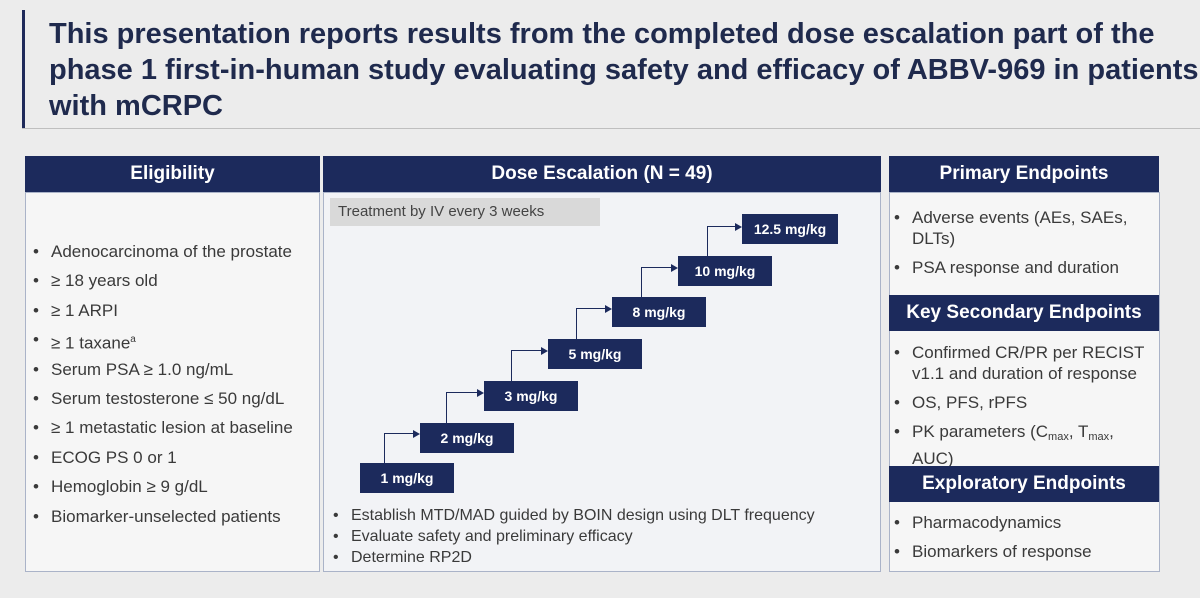  What do you see at coordinates (1022, 551) in the screenshot?
I see `list-item: Biomarkers of response` at bounding box center [1022, 551].